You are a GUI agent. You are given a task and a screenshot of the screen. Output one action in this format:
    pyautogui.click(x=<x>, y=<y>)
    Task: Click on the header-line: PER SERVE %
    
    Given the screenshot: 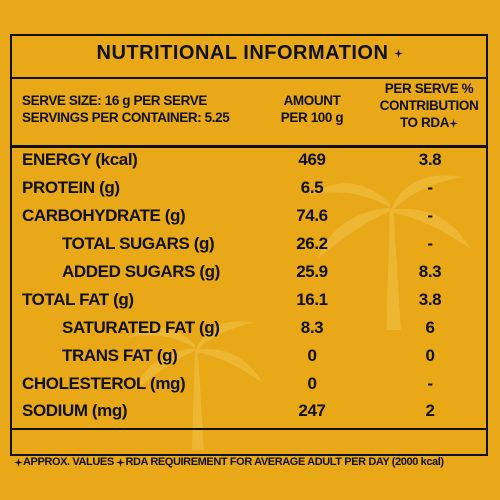 What is the action you would take?
    pyautogui.click(x=429, y=88)
    